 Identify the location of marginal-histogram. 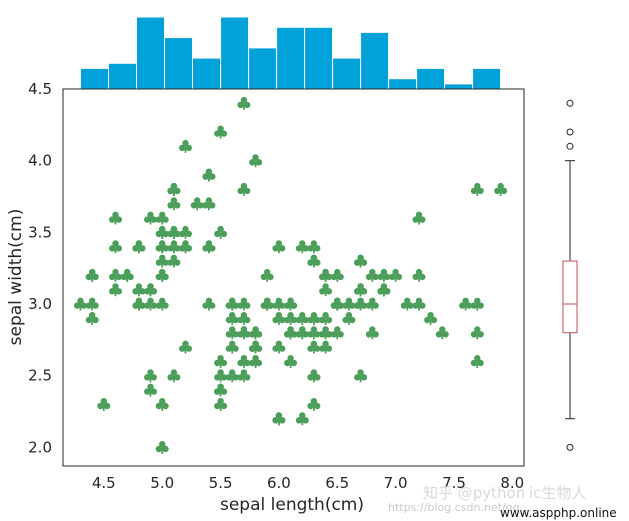
(291, 53).